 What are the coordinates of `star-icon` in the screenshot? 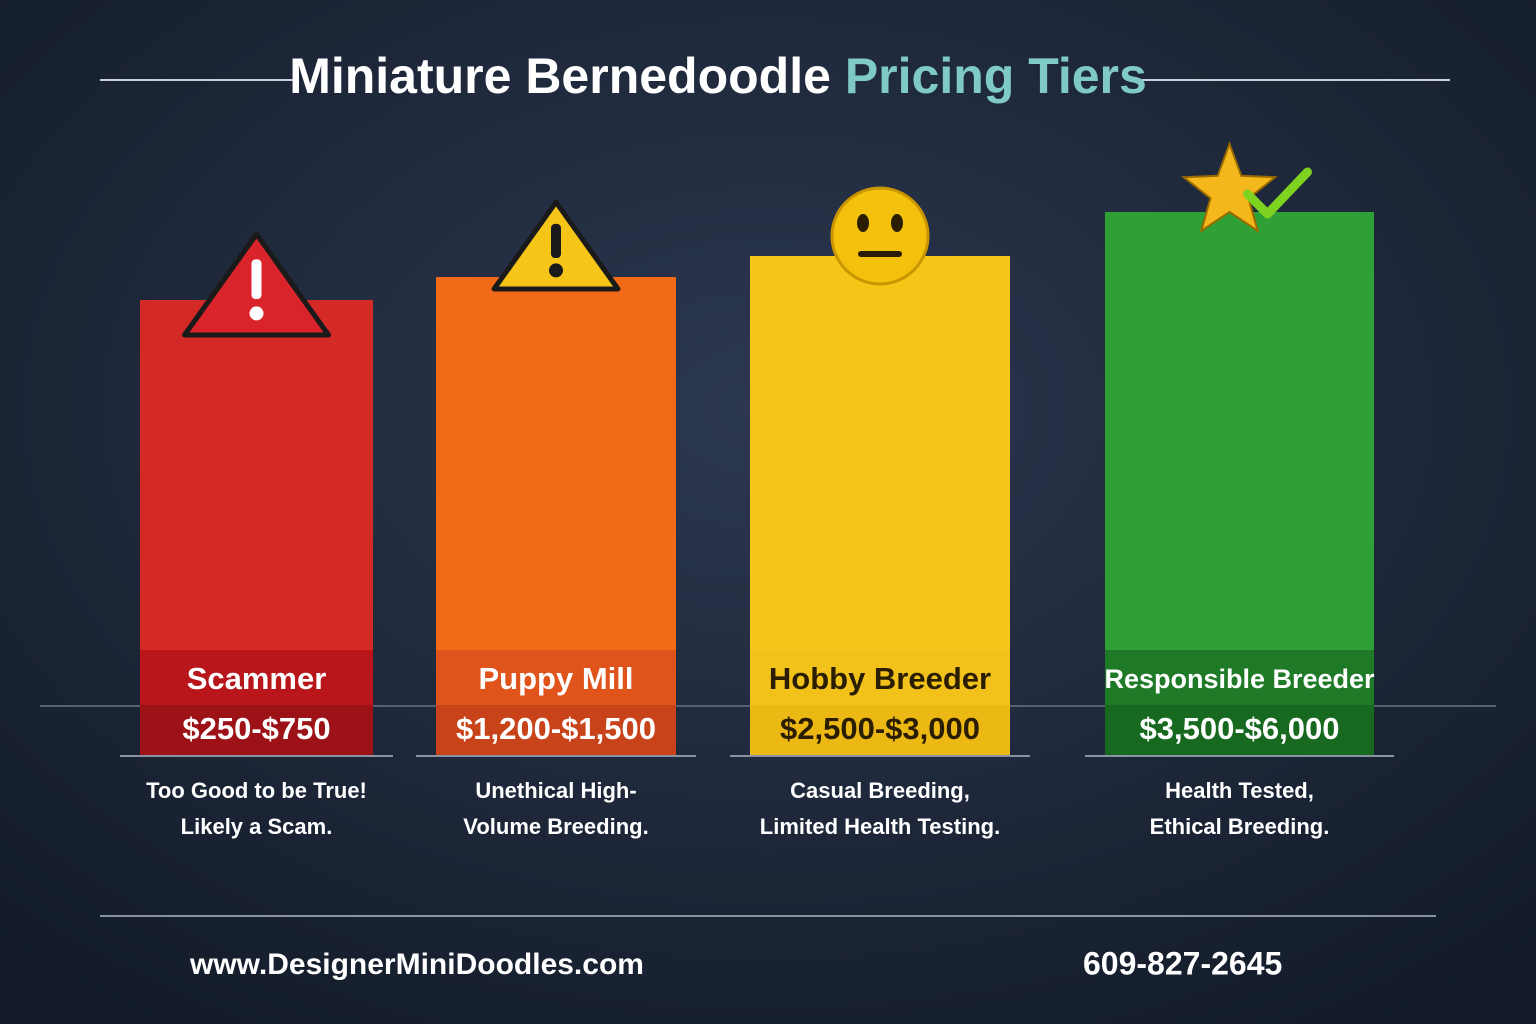 It's located at (1229, 187).